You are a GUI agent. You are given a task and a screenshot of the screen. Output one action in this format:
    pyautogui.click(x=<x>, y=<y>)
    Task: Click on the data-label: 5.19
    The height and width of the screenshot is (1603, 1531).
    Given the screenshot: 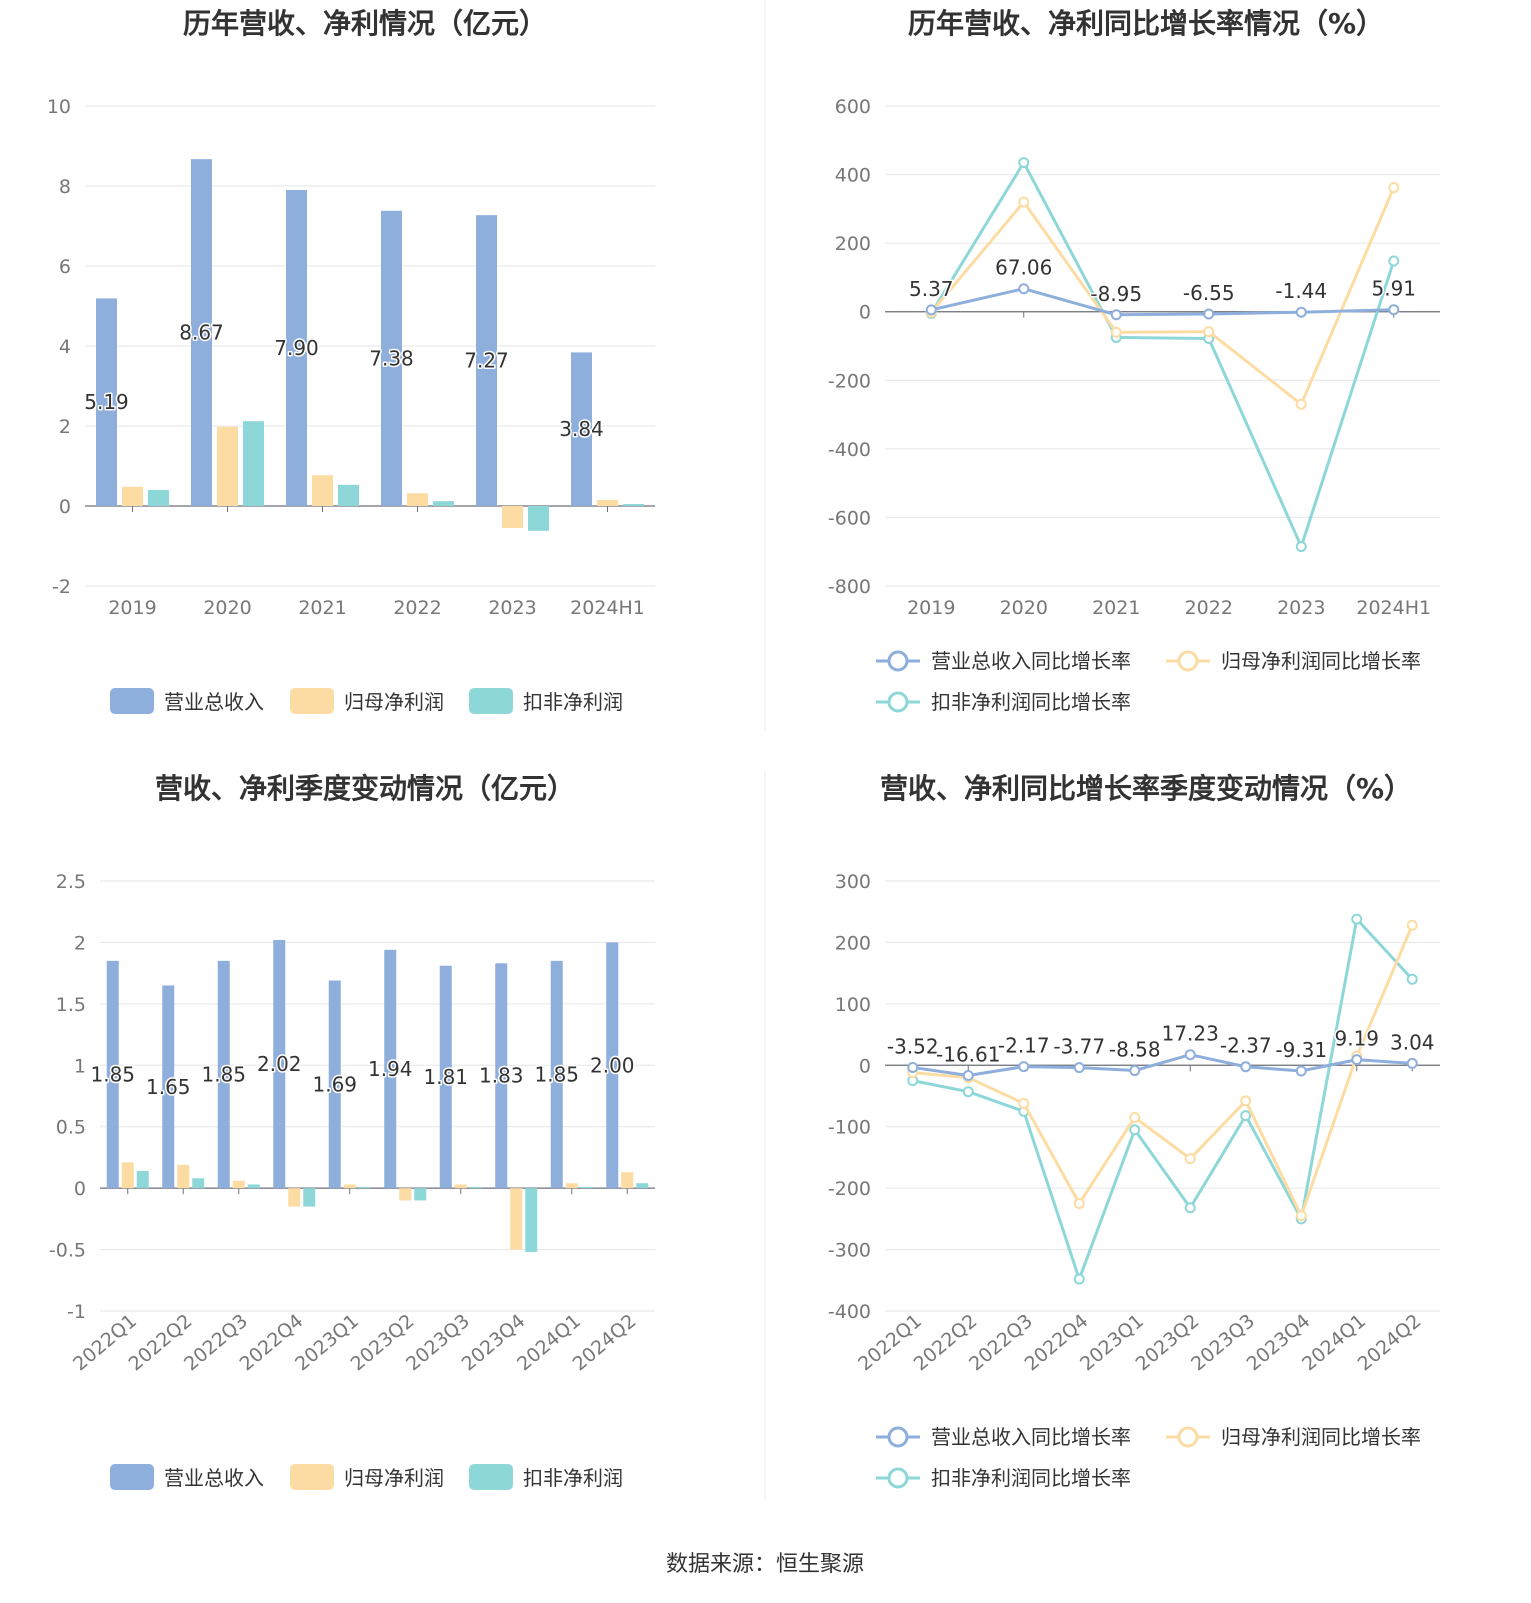 What is the action you would take?
    pyautogui.click(x=106, y=402)
    